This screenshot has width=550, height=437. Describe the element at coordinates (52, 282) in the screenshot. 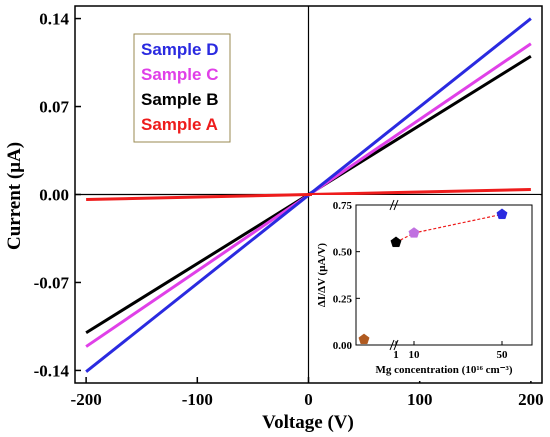

I see `y-tick-label: -0.07` at that location.